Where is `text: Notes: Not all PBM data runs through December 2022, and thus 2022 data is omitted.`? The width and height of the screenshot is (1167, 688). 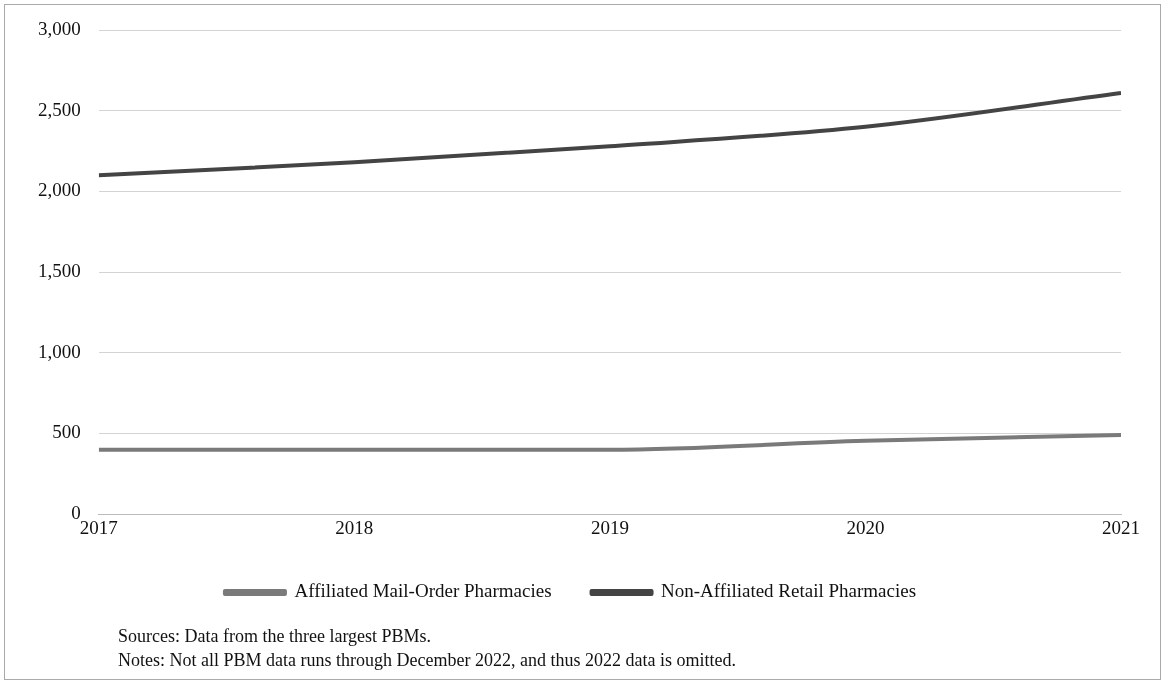
text: Notes: Not all PBM data runs through December 2022, and thus 2022 data is omitted. is located at coordinates (427, 660).